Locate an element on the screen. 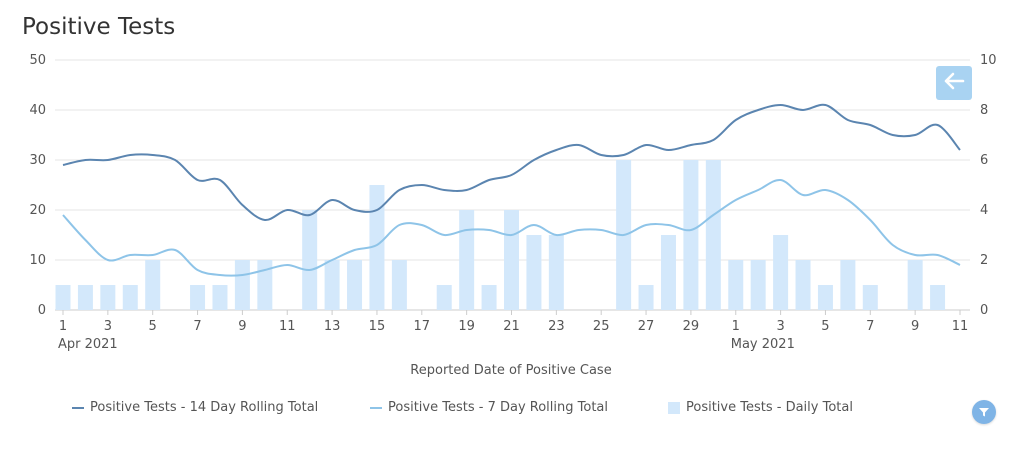  legend-label-14-day: Positive Tests - 14 Day Rolling Total is located at coordinates (204, 407).